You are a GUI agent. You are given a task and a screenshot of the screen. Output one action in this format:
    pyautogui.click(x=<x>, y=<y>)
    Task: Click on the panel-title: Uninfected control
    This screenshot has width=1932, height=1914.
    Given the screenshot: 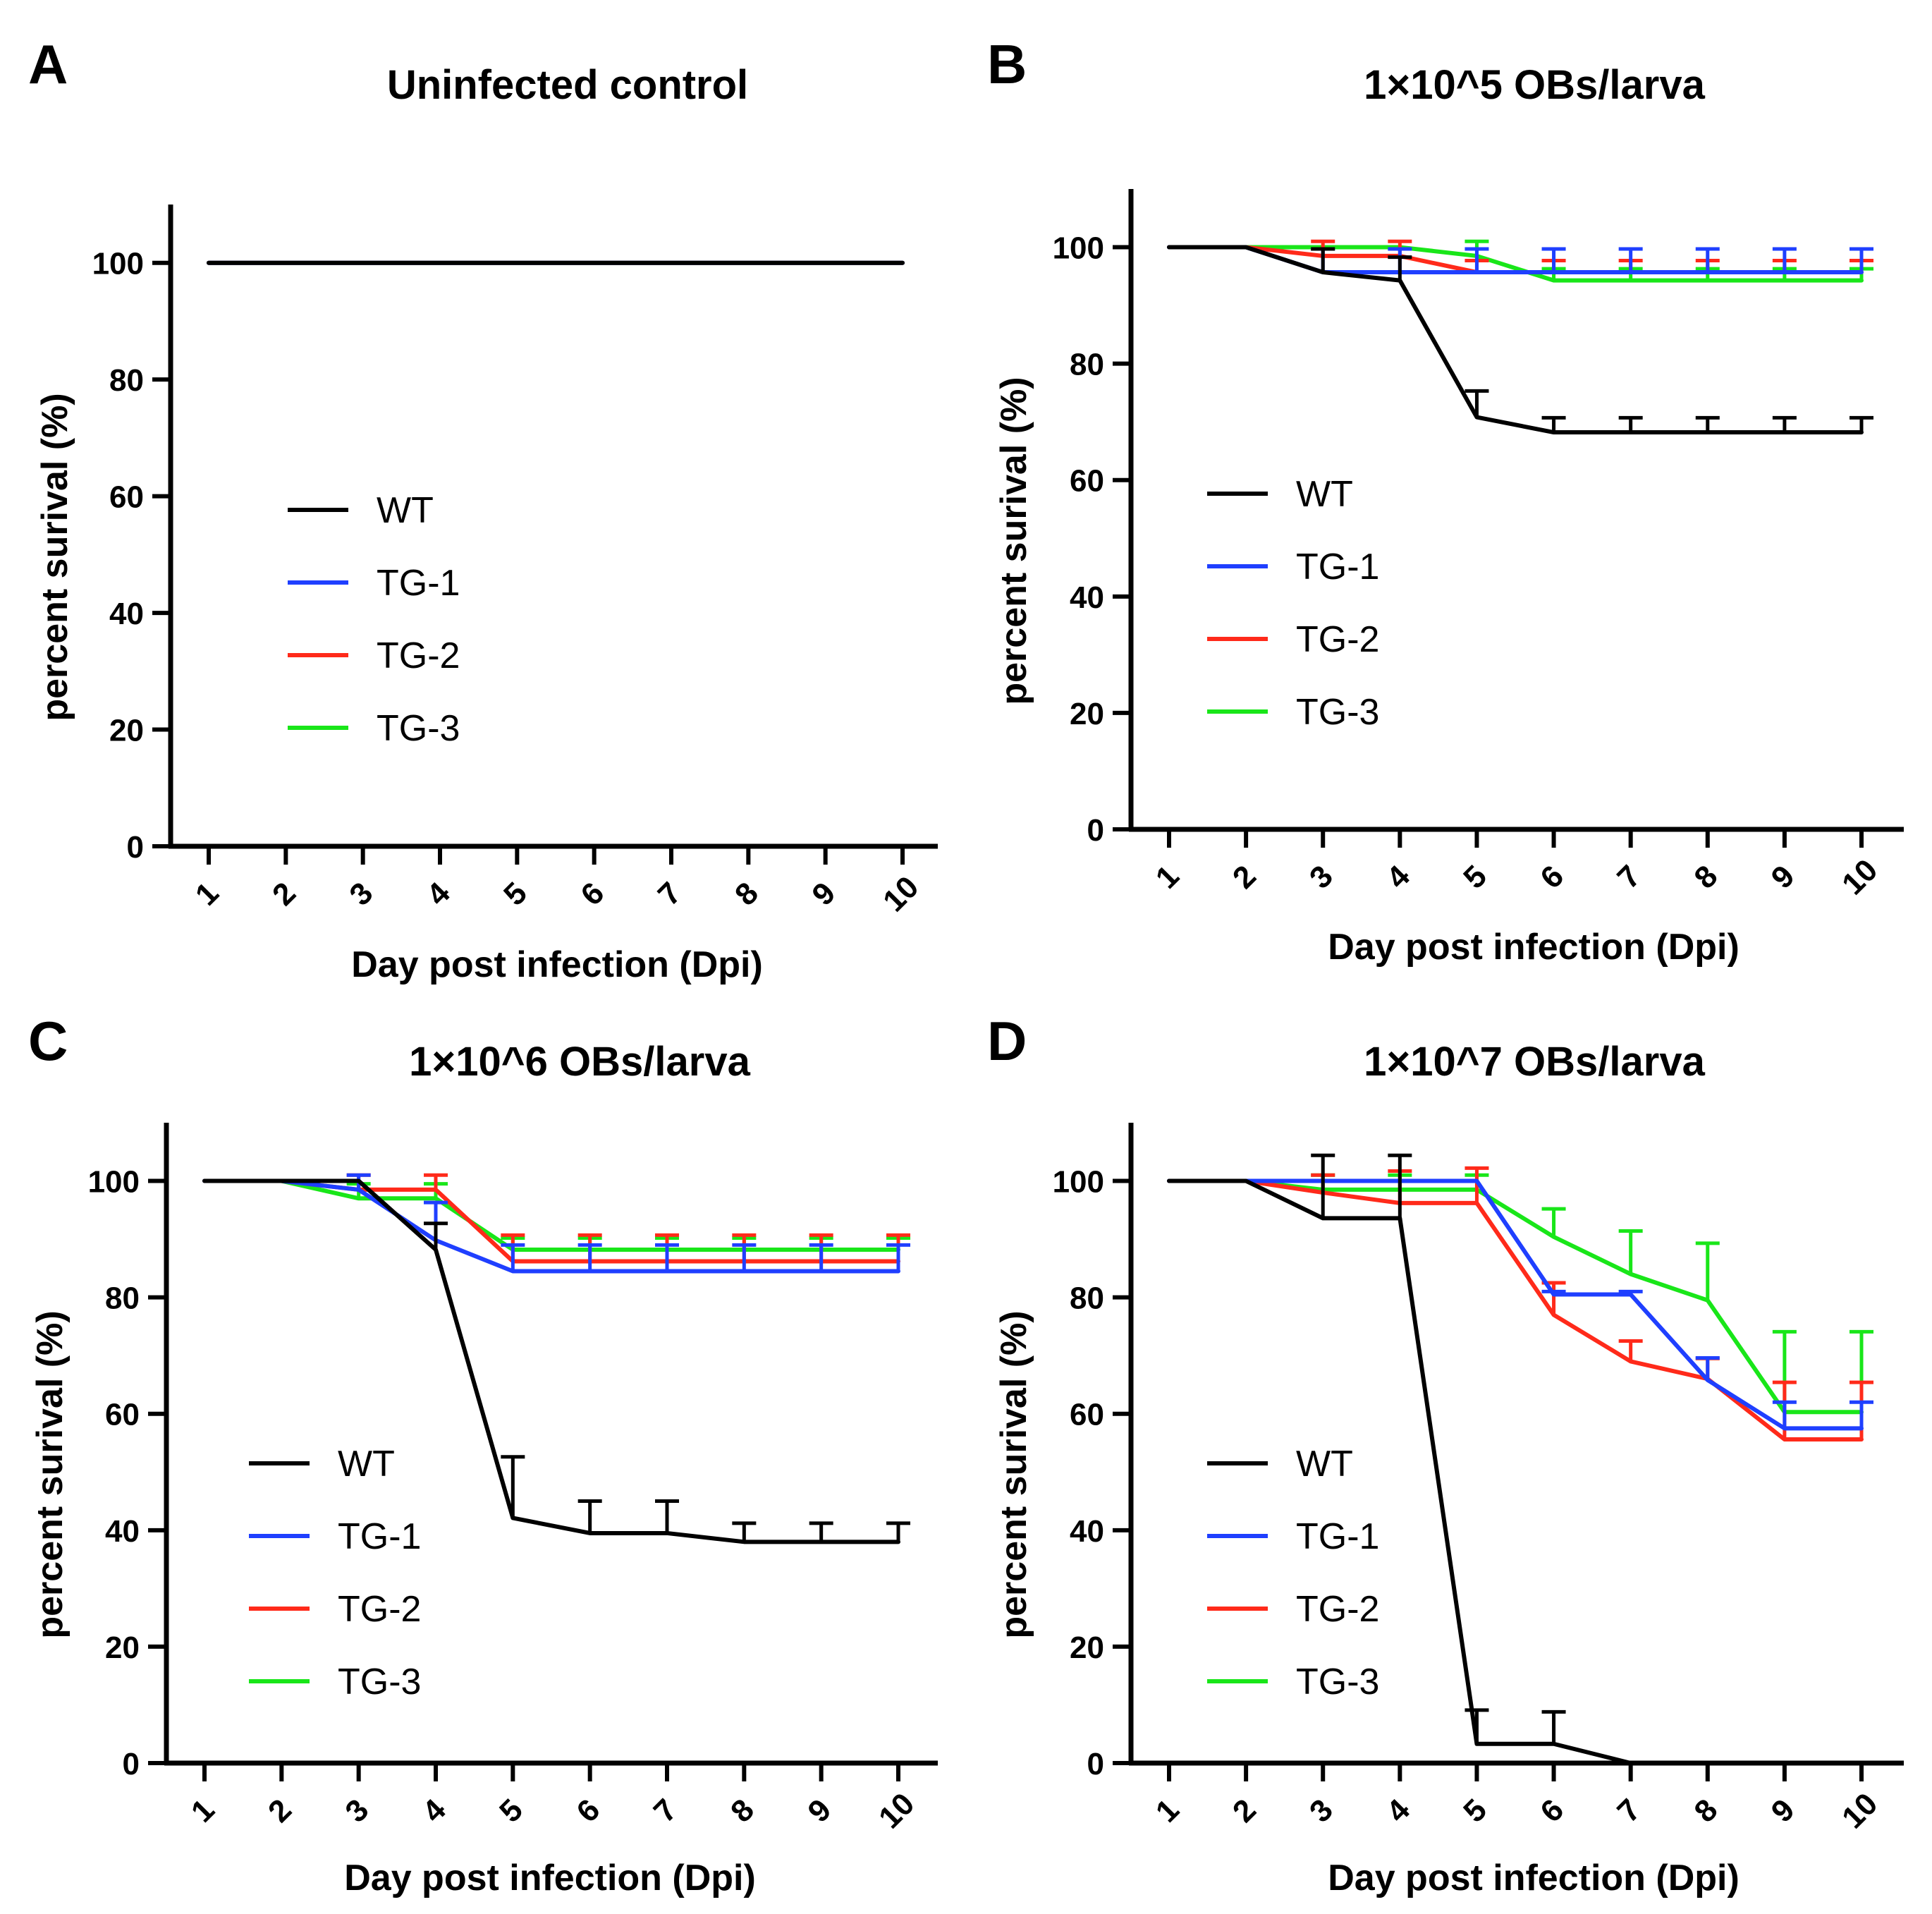 What is the action you would take?
    pyautogui.click(x=567, y=85)
    